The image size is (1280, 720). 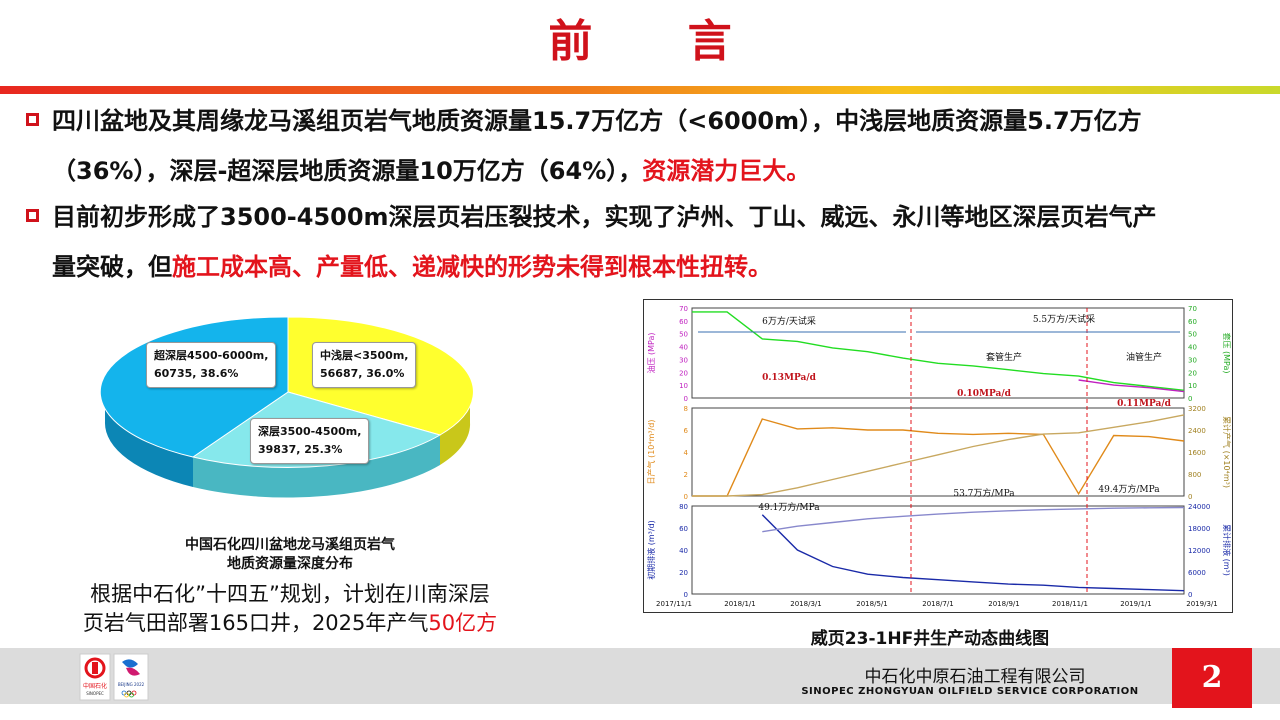 I want to click on x-axis-tick-label: 2017/11/1, so click(x=674, y=604).